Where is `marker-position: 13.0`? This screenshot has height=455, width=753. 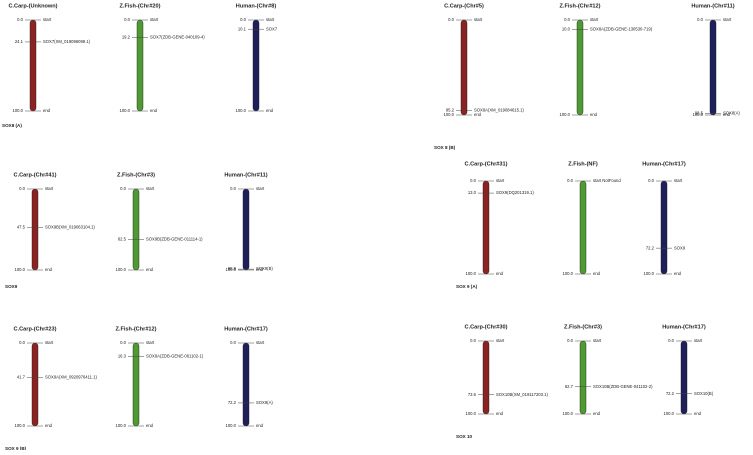
marker-position: 13.0 is located at coordinates (472, 192).